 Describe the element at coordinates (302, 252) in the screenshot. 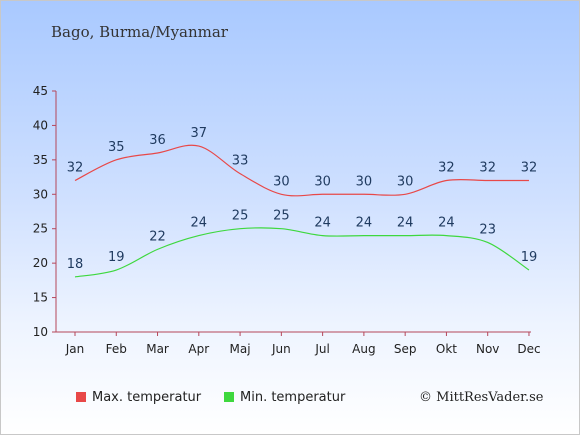

I see `min-temperature-line` at that location.